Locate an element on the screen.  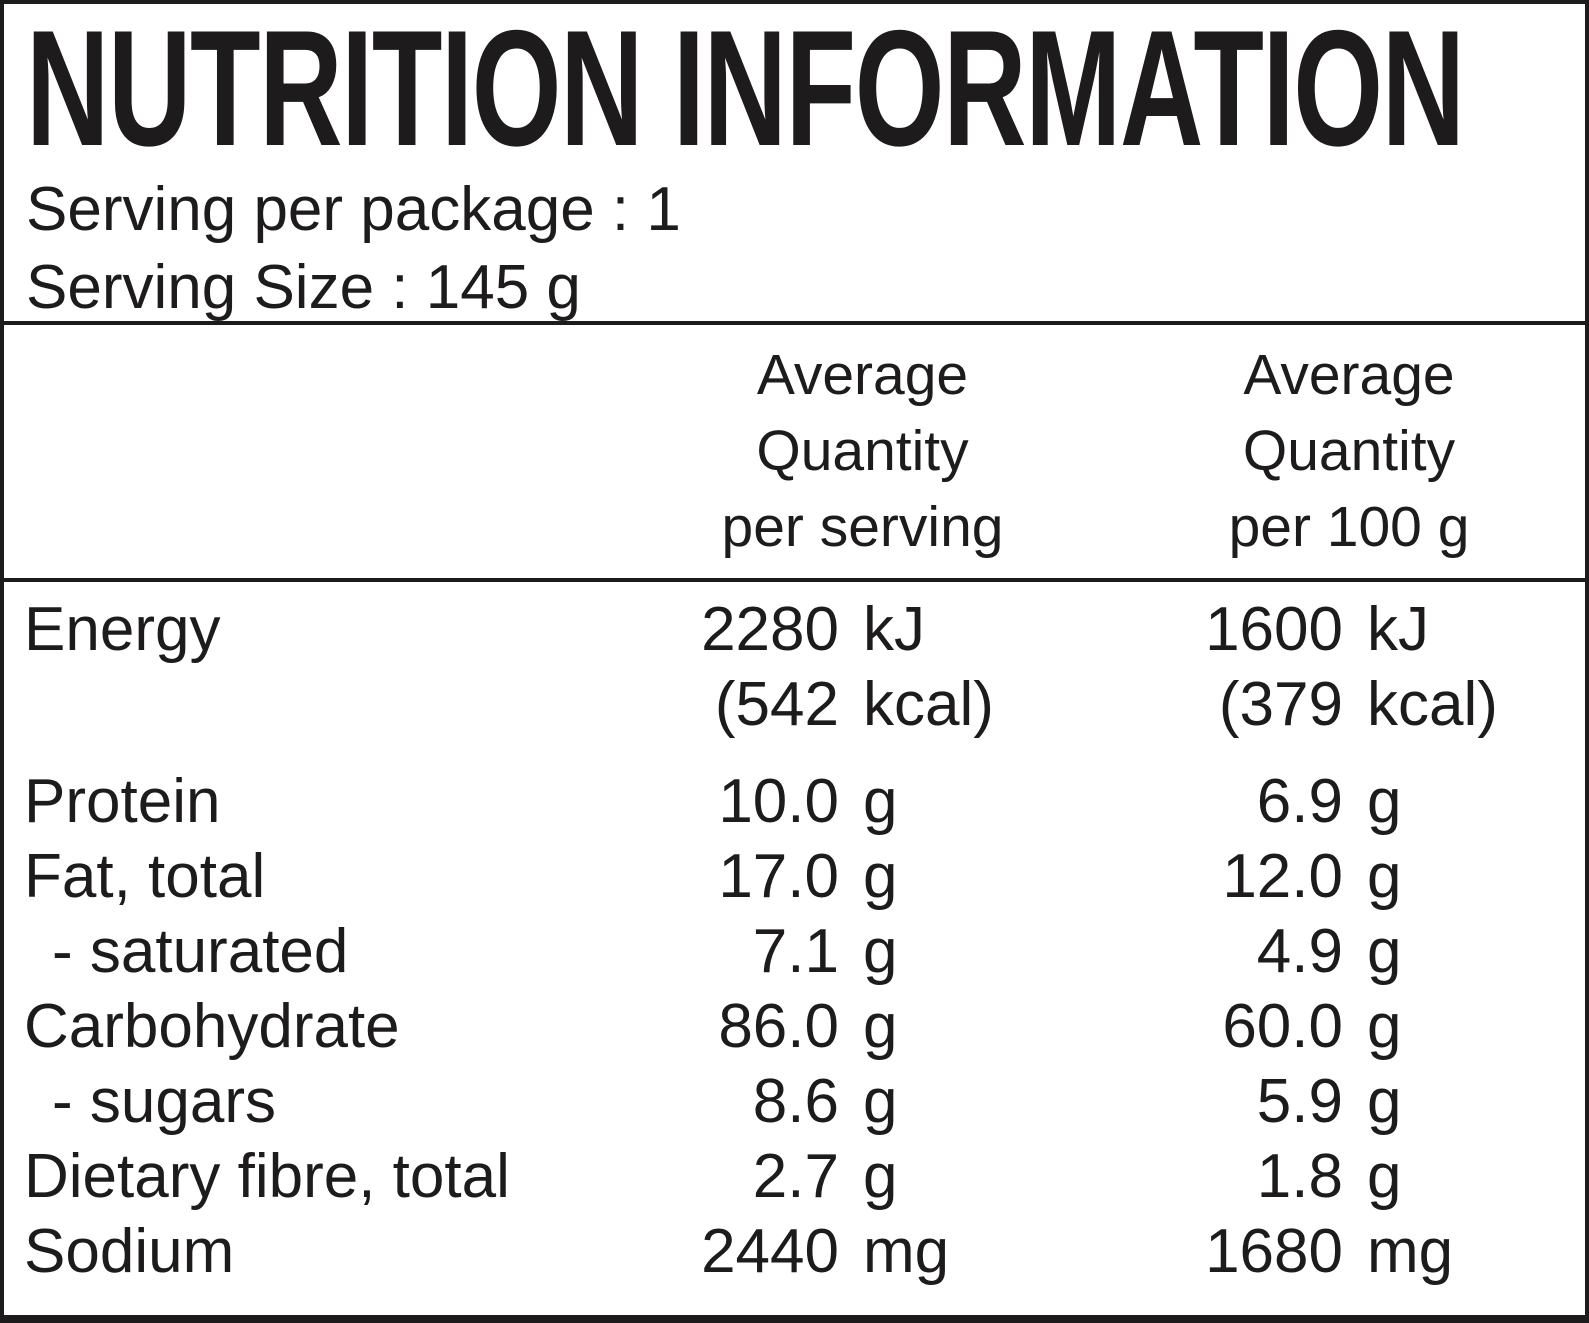
table-row: - saturated 7.1 g 4.9 g is located at coordinates (794, 951).